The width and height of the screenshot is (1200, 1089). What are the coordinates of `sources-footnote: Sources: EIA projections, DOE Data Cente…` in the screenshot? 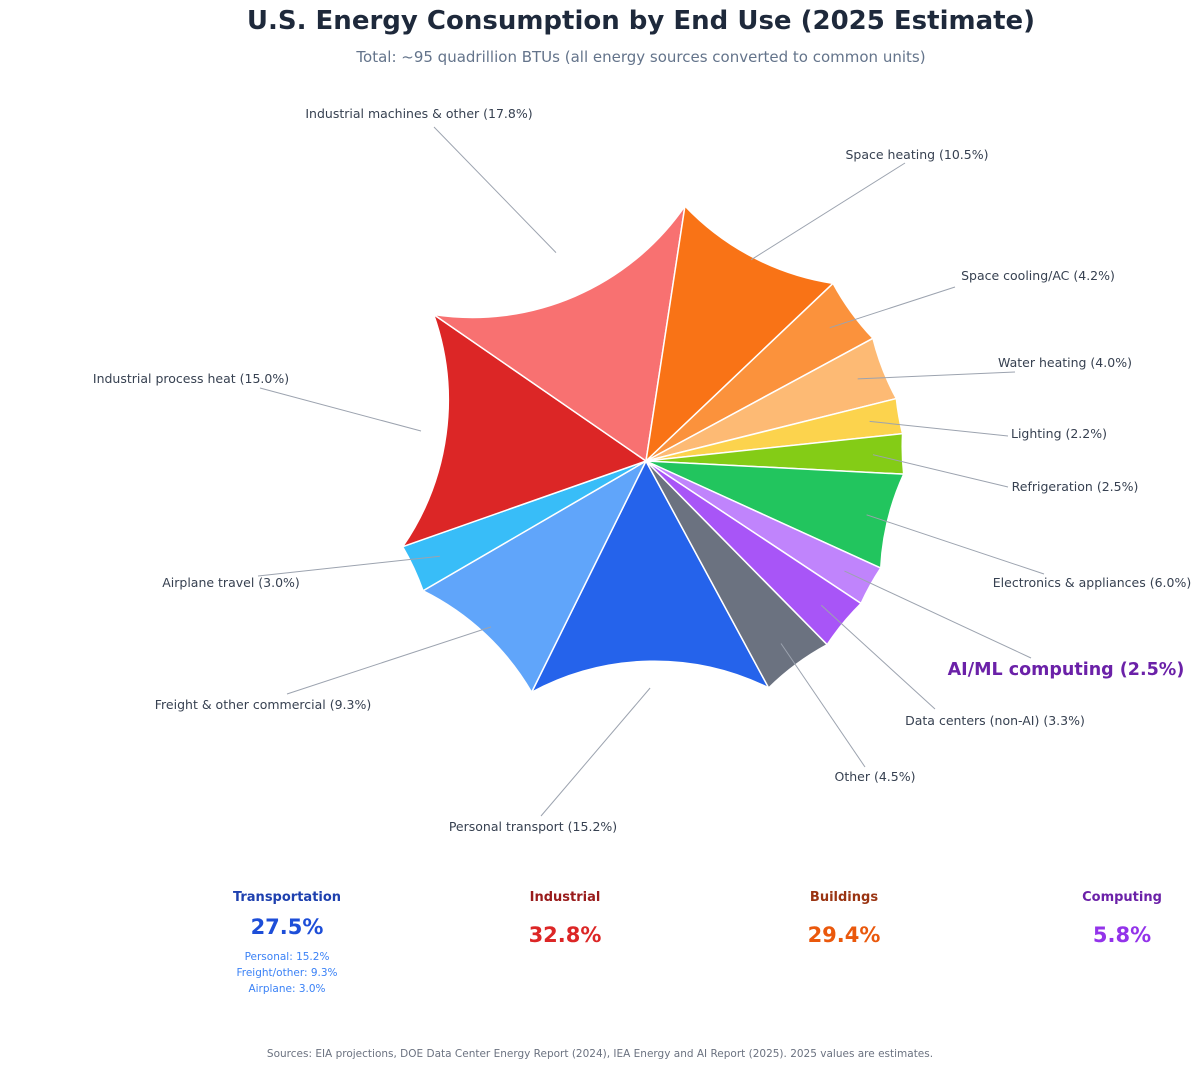 It's located at (600, 1054).